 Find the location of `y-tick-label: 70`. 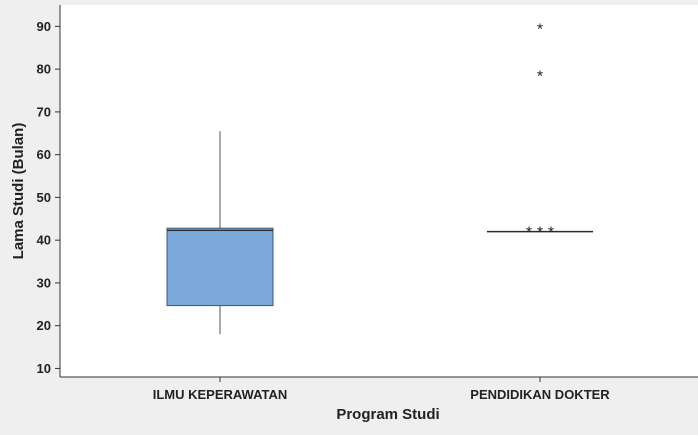

y-tick-label: 70 is located at coordinates (44, 111).